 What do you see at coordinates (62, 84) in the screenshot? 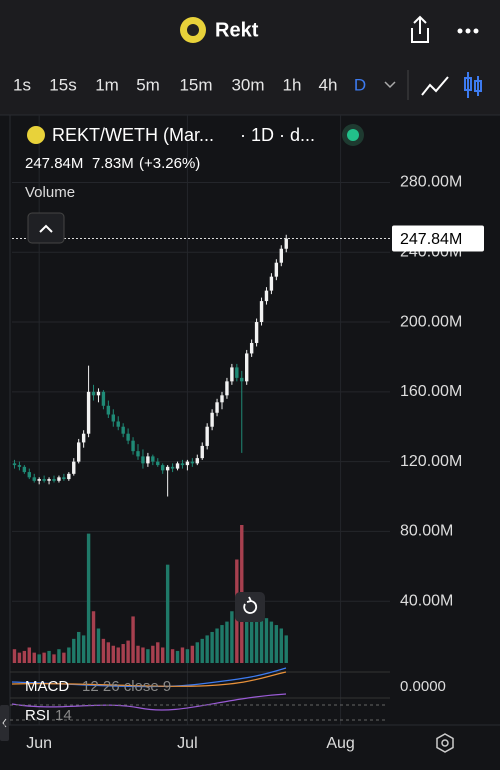
I see `timeframe-button: 15s` at bounding box center [62, 84].